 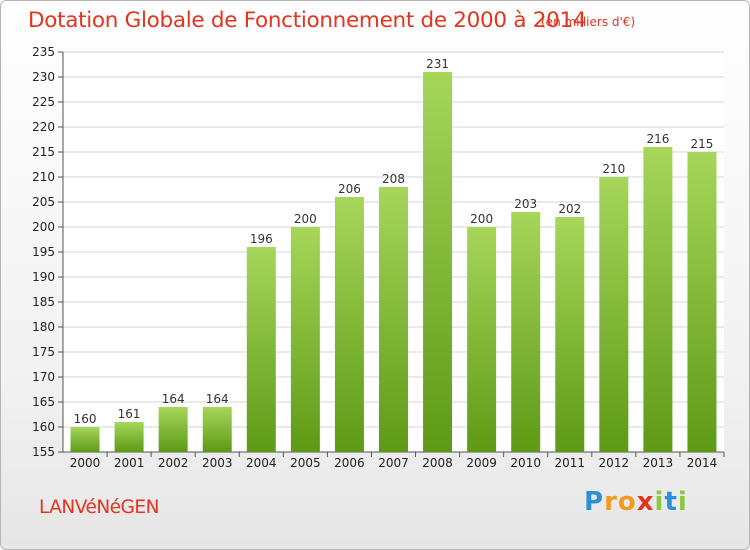 I want to click on x-tick-label: 2011, so click(x=569, y=463).